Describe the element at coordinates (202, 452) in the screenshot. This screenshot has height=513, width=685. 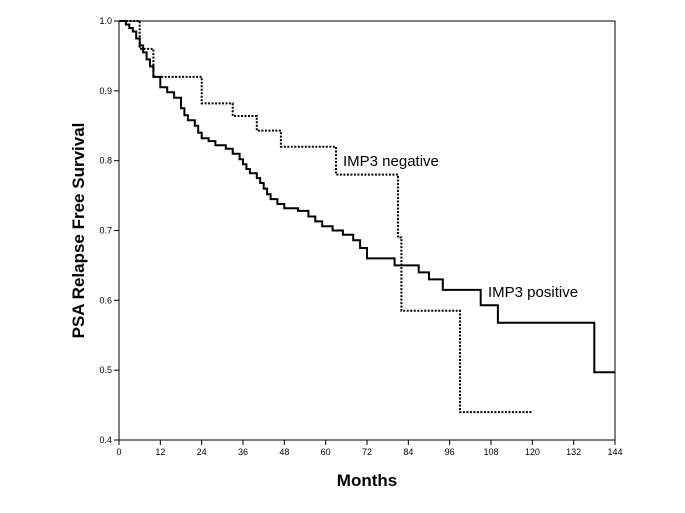
I see `x-tick-label: 24` at that location.